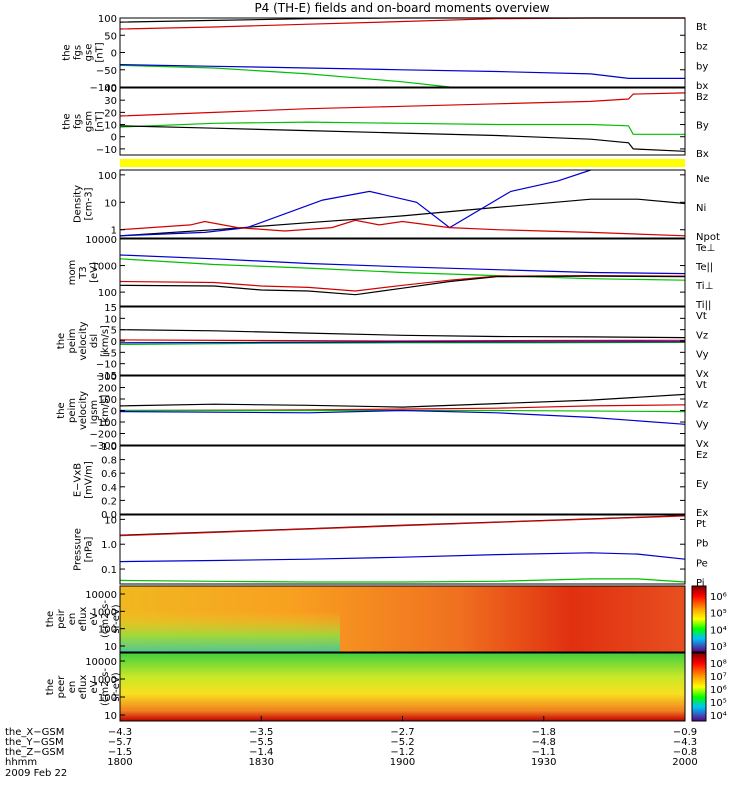 This screenshot has height=800, width=750. What do you see at coordinates (103, 423) in the screenshot?
I see `y-tick-label-peim-velocity-gsm: −100` at bounding box center [103, 423].